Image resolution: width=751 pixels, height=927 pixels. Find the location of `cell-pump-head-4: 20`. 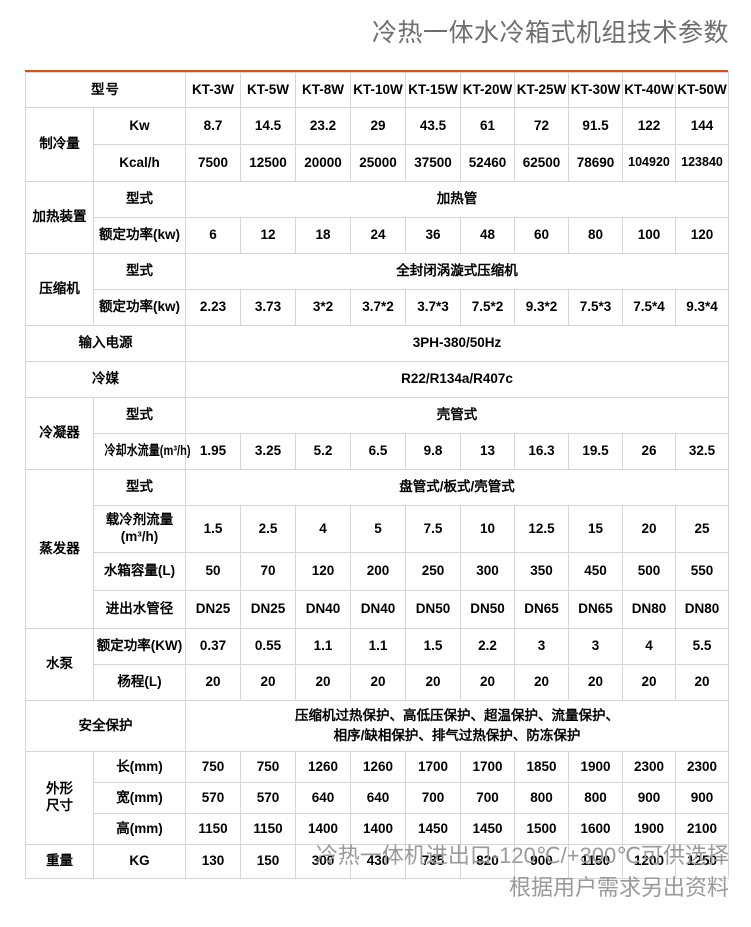

cell-pump-head-4: 20 is located at coordinates (433, 682).